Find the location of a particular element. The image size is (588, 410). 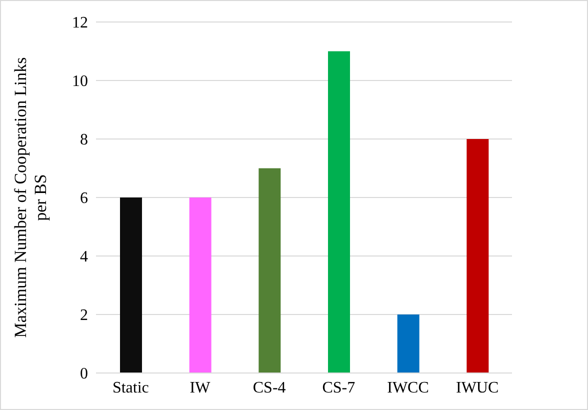

x-tick-label: CS-4 is located at coordinates (269, 387).